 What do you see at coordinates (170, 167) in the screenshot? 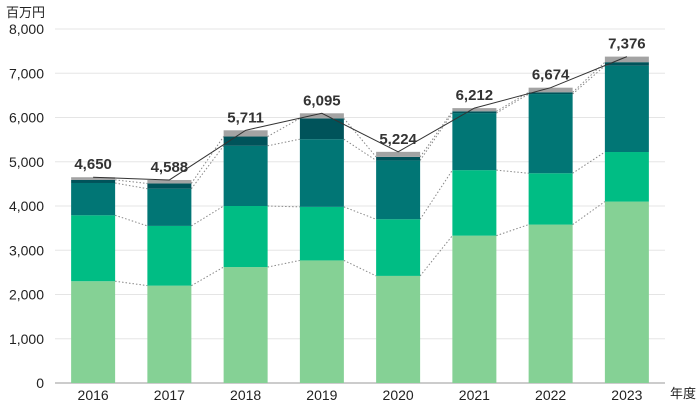
I see `total-label: 4,588` at bounding box center [170, 167].